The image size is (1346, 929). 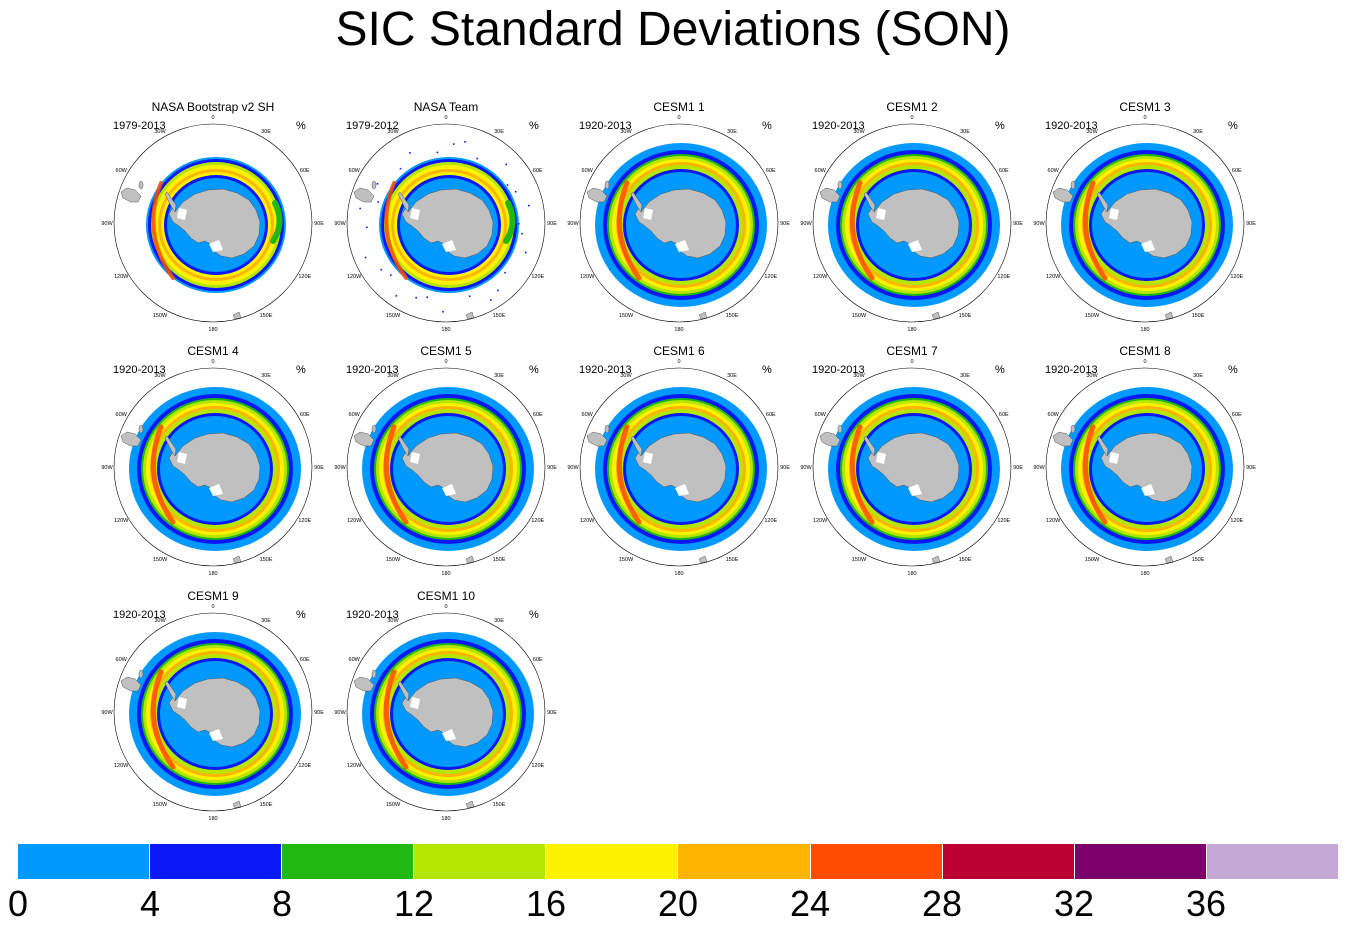 What do you see at coordinates (1000, 126) in the screenshot?
I see `panel-unit: %` at bounding box center [1000, 126].